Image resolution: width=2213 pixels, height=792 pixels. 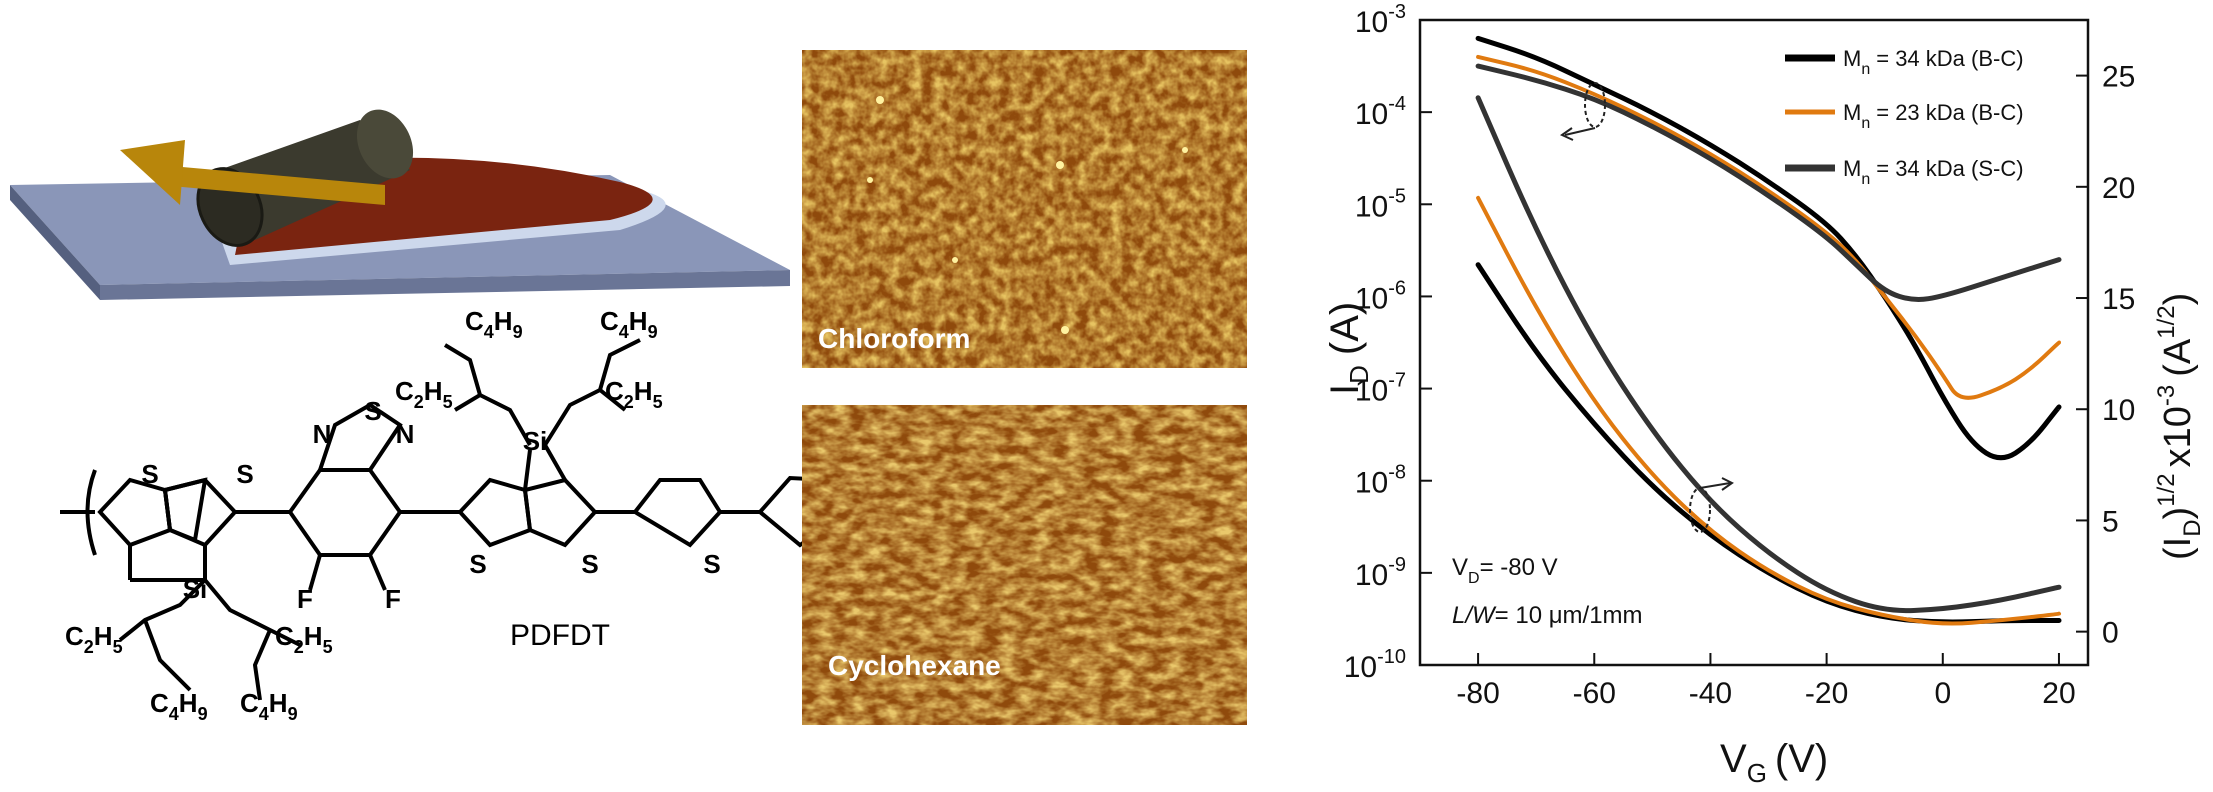 I want to click on legend-label-1: Mn = 23 kDa (B-C), so click(x=1933, y=116).